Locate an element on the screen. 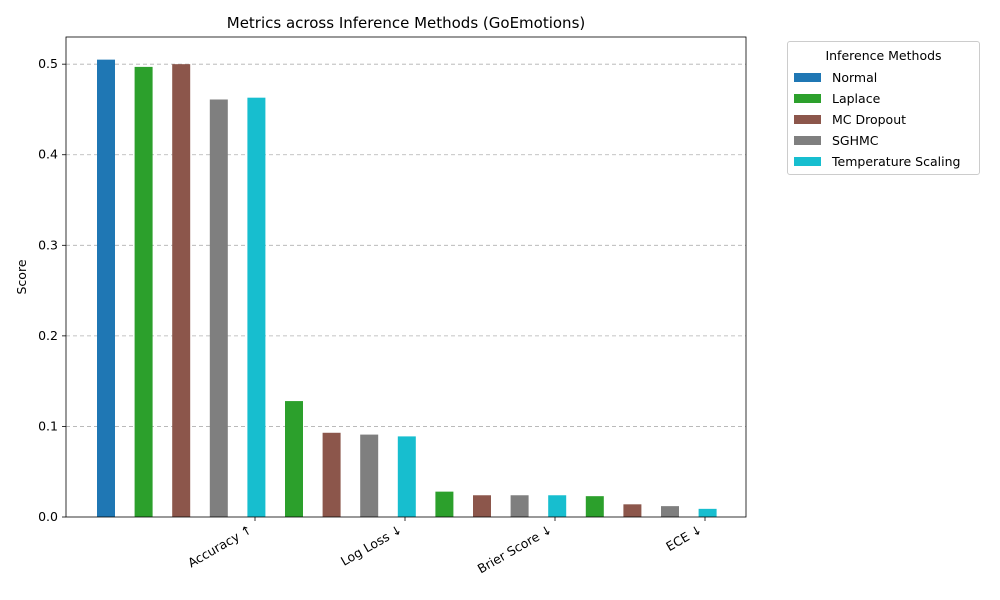 The image size is (1000, 600). legend-label: MC Dropout is located at coordinates (869, 119).